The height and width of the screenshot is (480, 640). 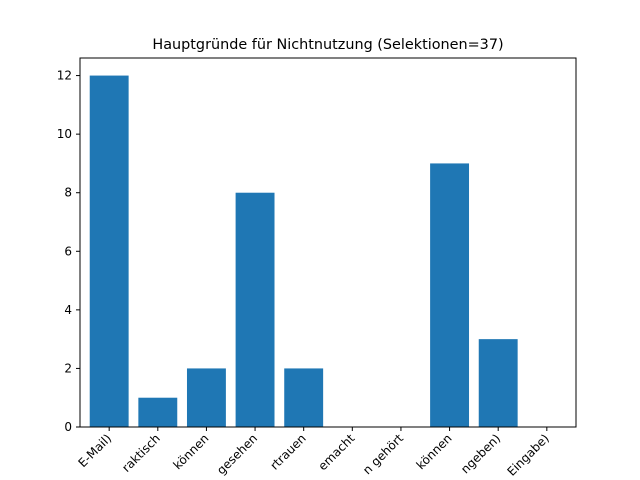 I want to click on y-tick-label-3: 6, so click(x=68, y=251).